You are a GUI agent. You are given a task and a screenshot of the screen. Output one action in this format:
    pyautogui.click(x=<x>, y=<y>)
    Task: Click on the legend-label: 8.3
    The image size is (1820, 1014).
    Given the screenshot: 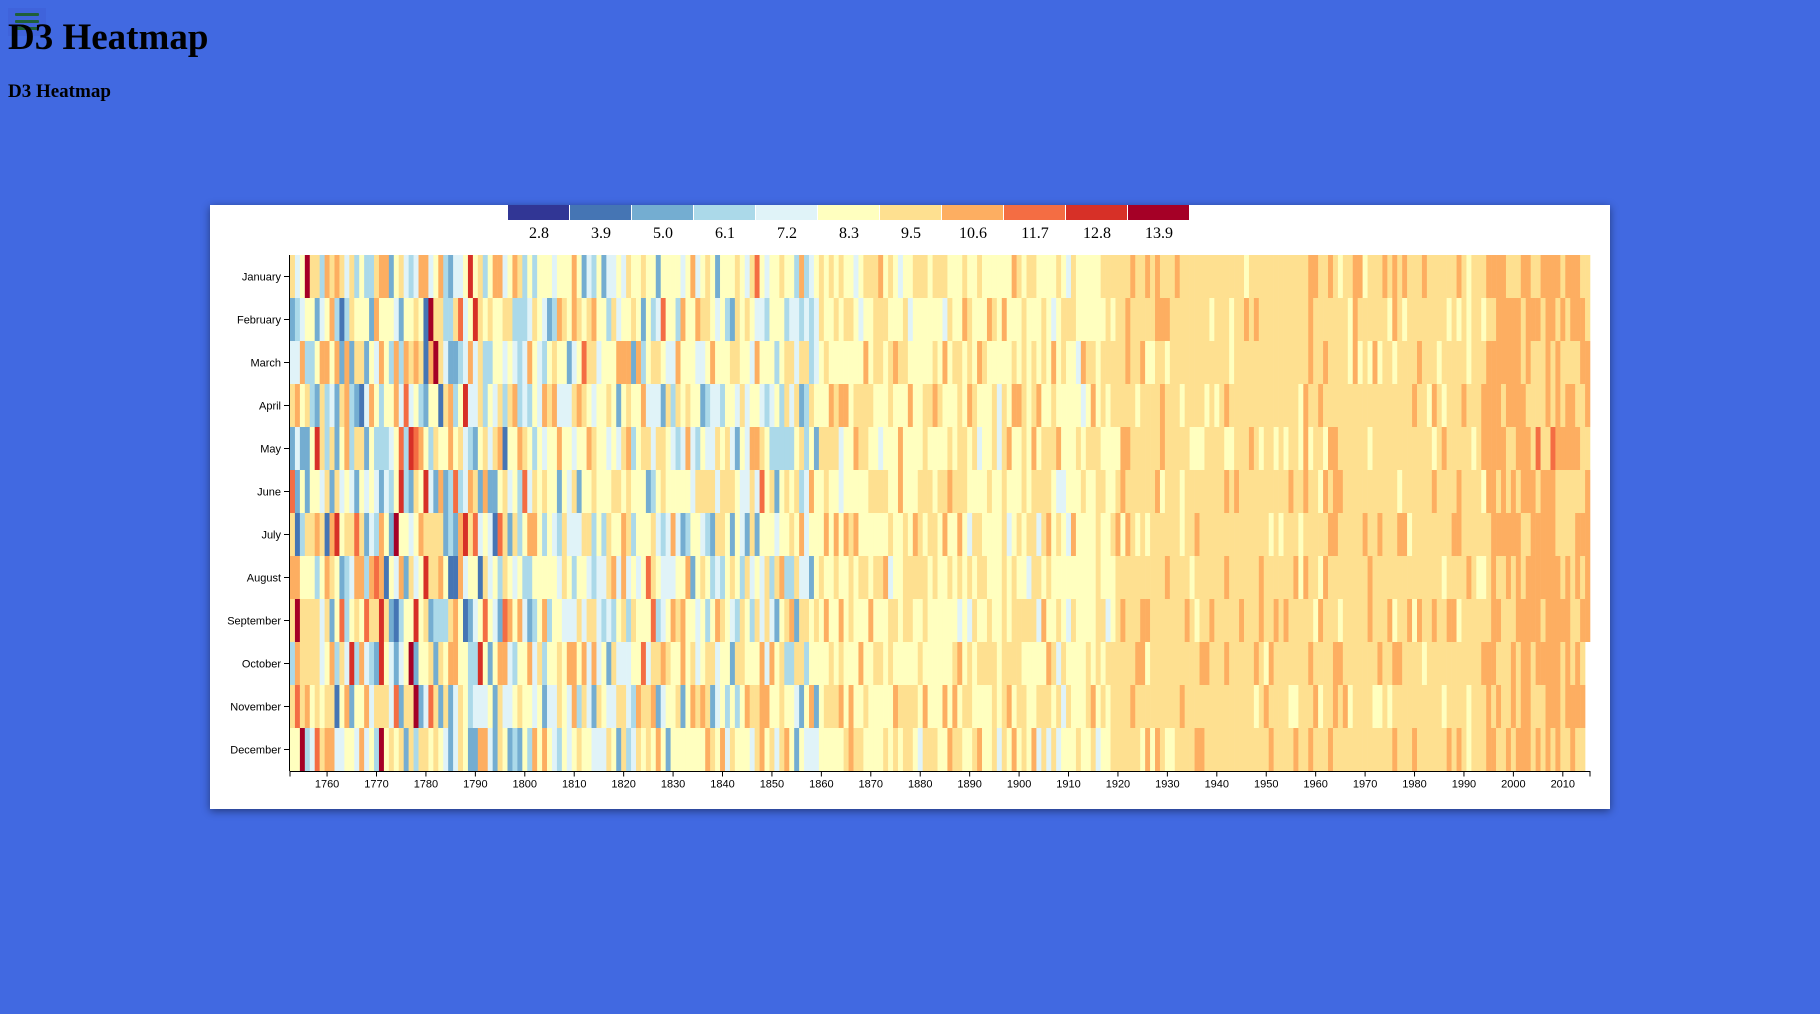 What is the action you would take?
    pyautogui.click(x=849, y=233)
    